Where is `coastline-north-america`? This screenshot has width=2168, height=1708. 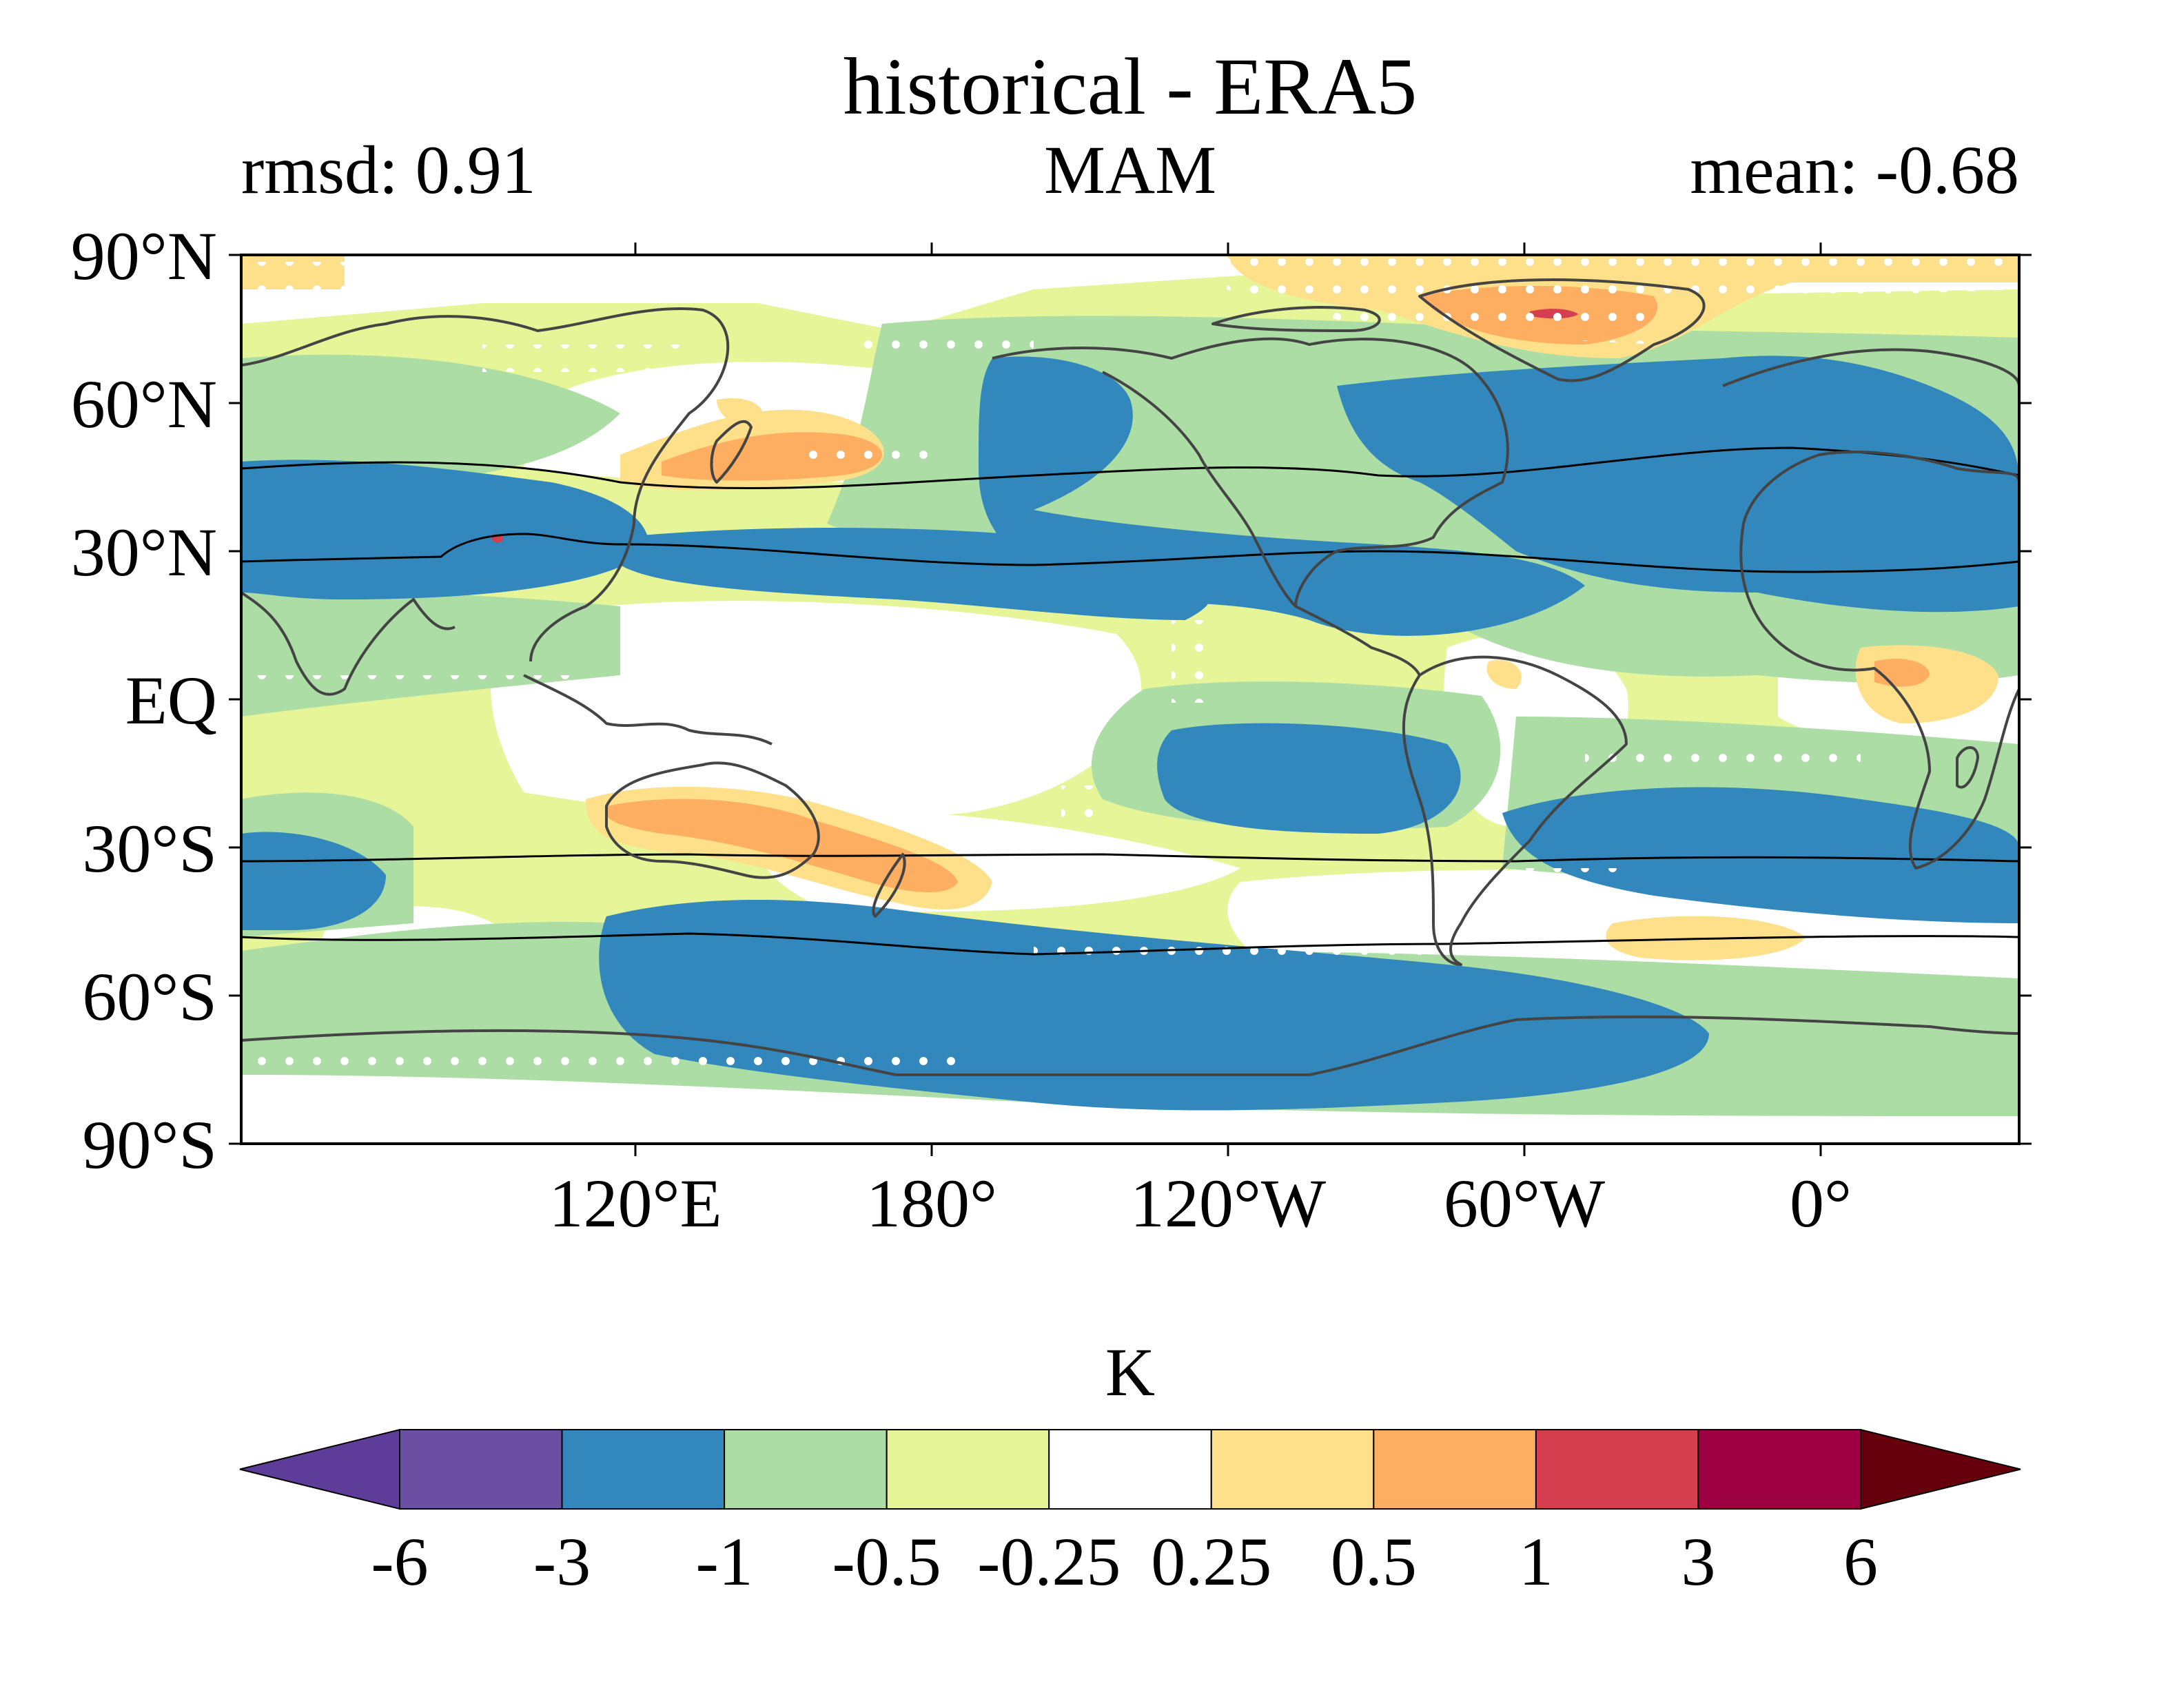
coastline-north-america is located at coordinates (1250, 472).